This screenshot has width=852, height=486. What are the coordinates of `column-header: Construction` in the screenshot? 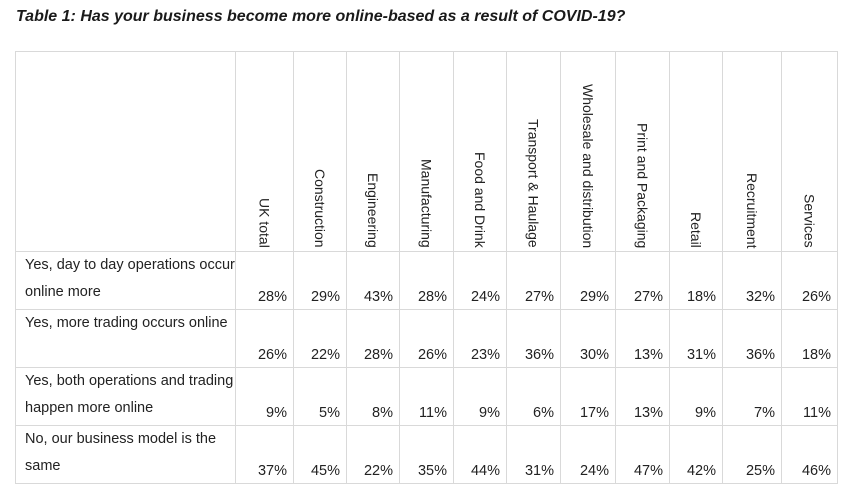 It's located at (320, 151).